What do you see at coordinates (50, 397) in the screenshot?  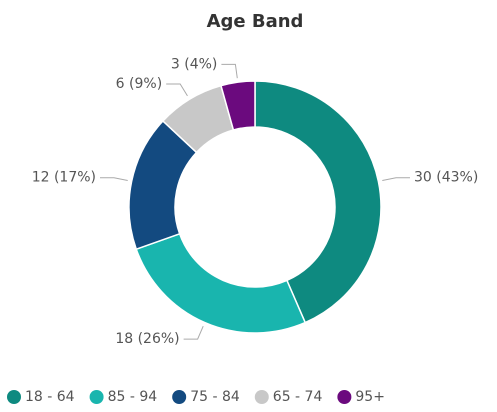 I see `legend-label: 18 - 64` at bounding box center [50, 397].